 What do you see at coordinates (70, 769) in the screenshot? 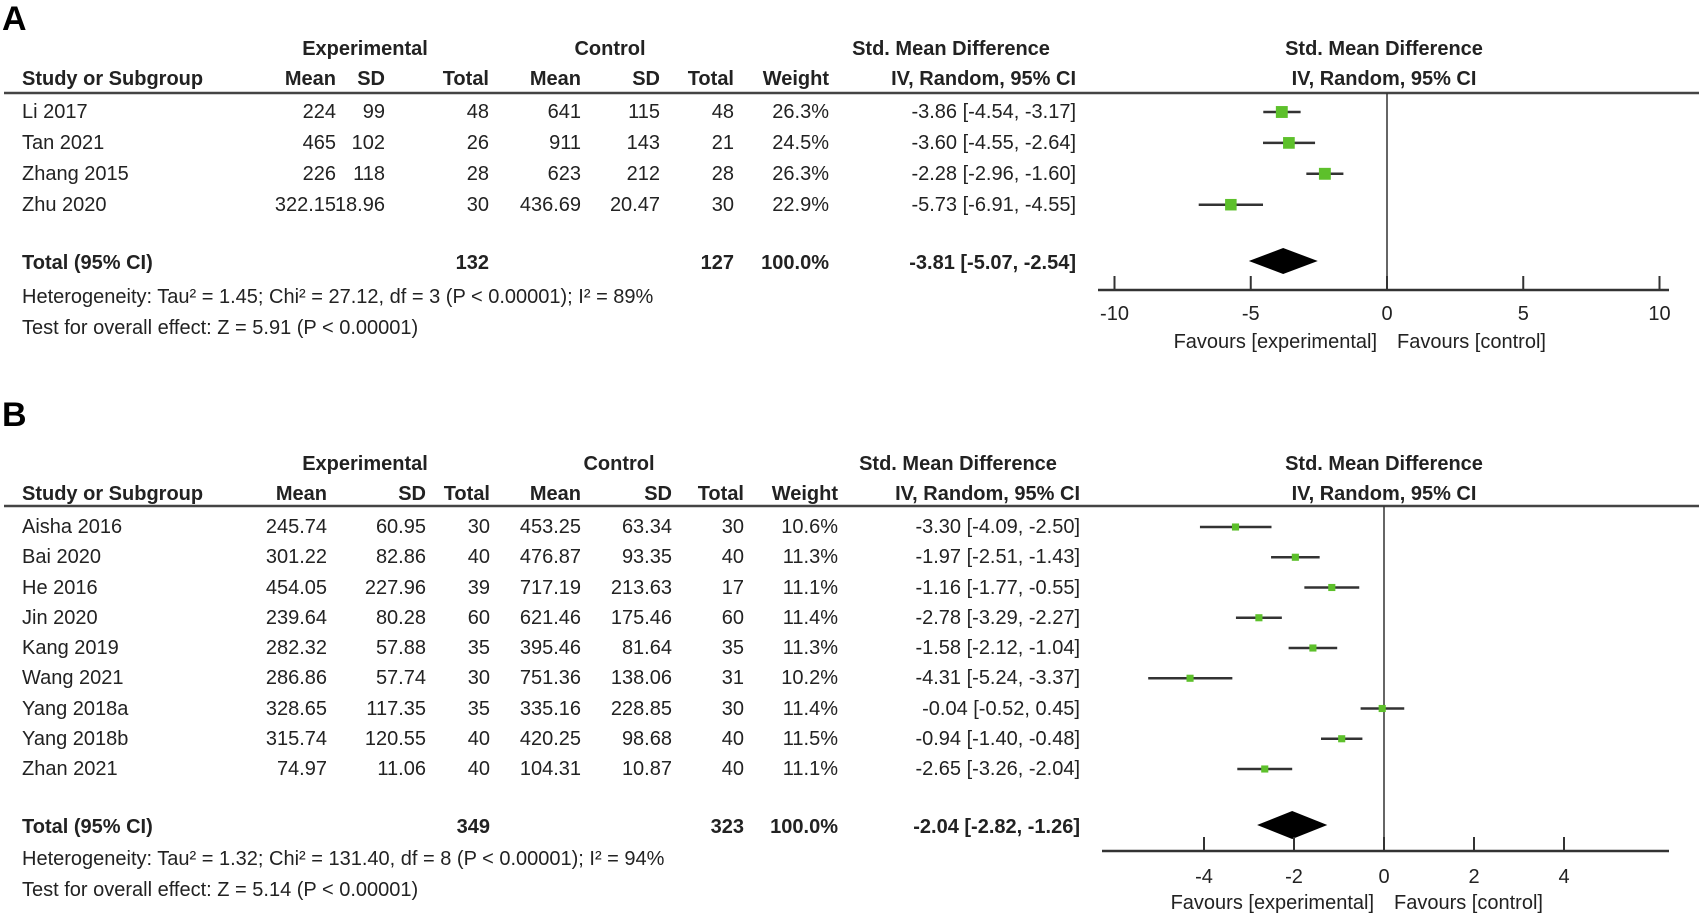
I see `study-name: Zhan 2021` at bounding box center [70, 769].